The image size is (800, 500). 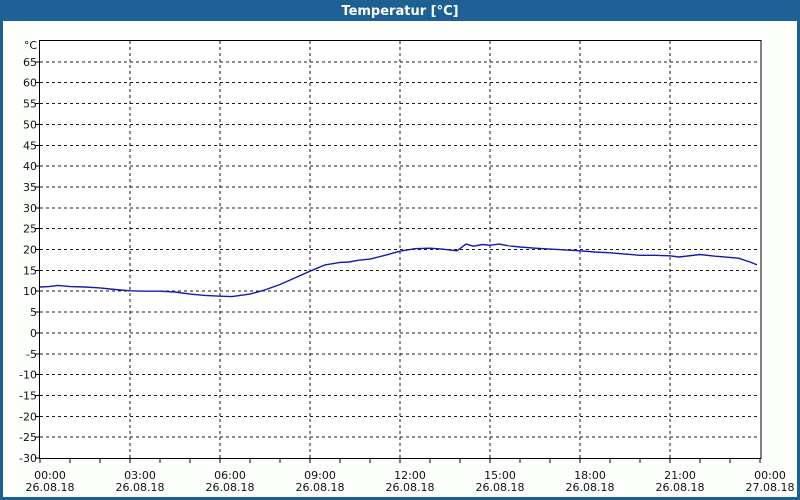 What do you see at coordinates (30, 104) in the screenshot?
I see `y-tick-label: 55` at bounding box center [30, 104].